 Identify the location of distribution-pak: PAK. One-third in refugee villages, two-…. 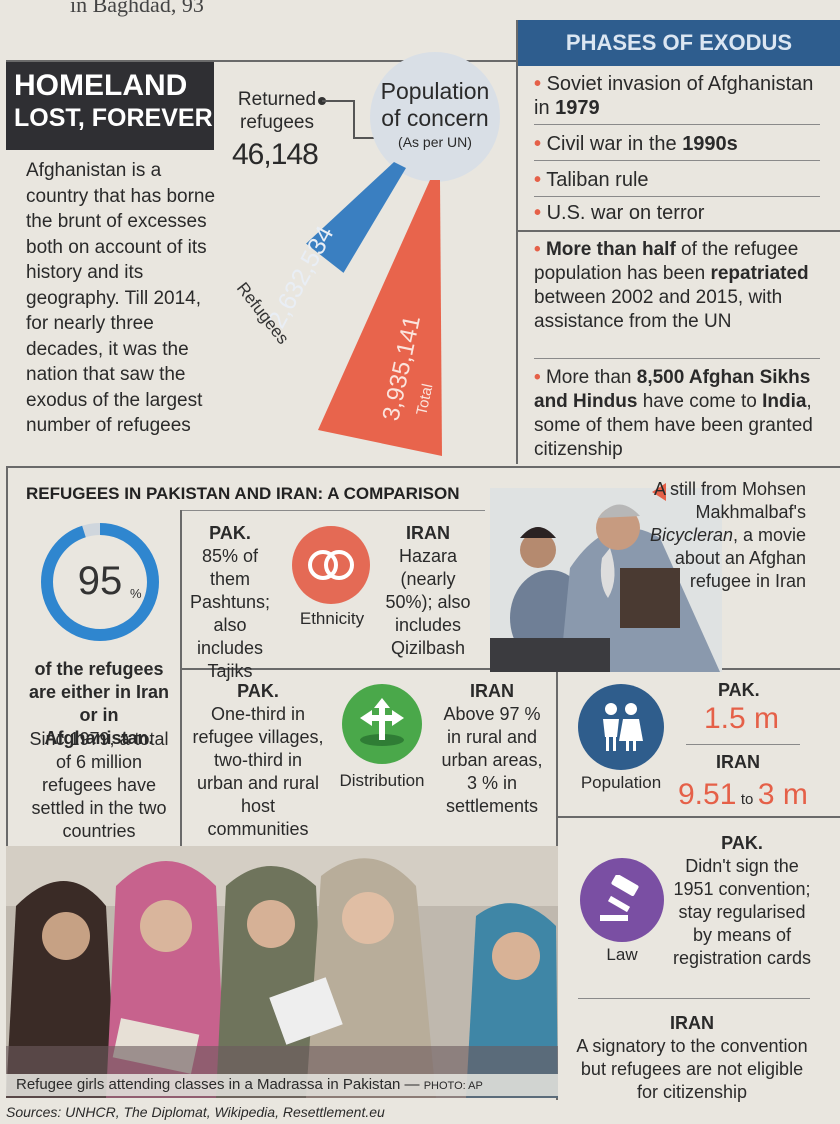
(258, 760).